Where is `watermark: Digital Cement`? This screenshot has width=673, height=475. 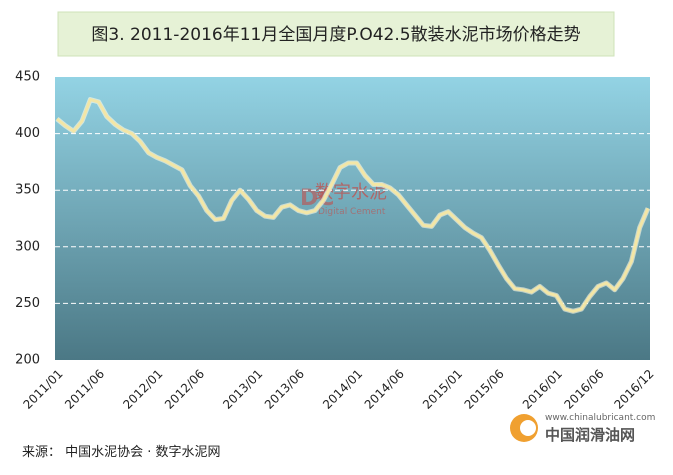 watermark: Digital Cement is located at coordinates (352, 212).